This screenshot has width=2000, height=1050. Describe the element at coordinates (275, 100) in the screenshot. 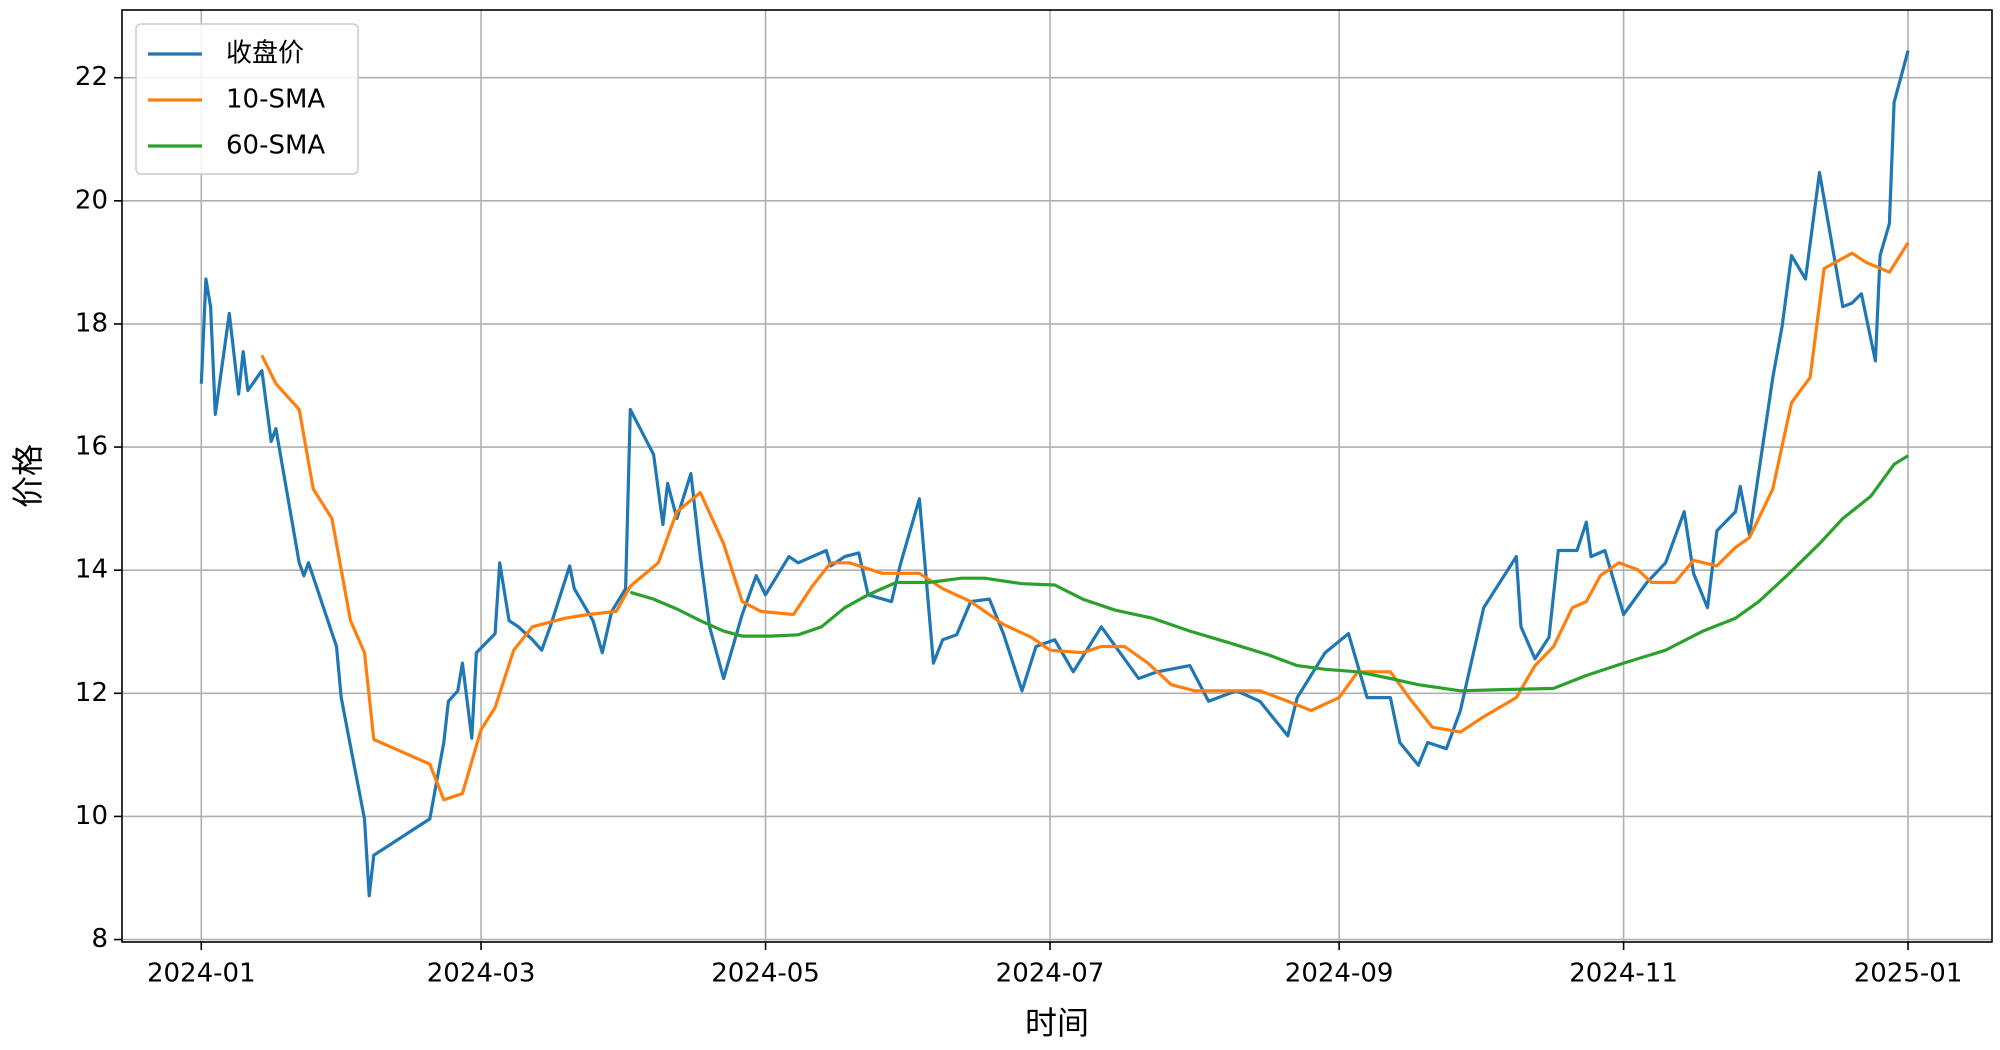

I see `legend-label: 10-SMA` at that location.